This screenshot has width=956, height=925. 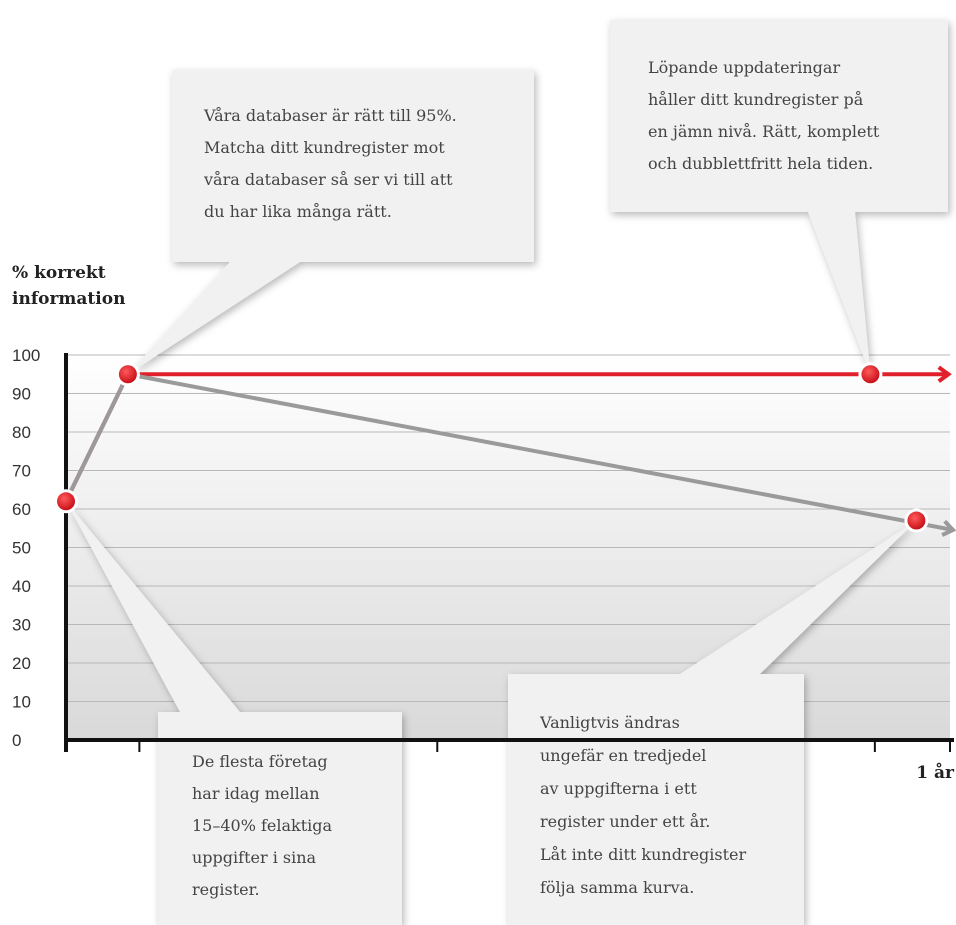 I want to click on bubble-text-line: Löpande uppdateringar, so click(x=744, y=67).